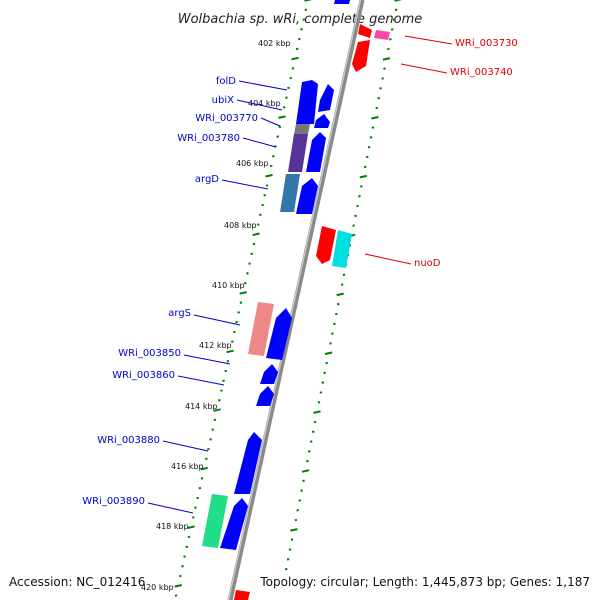  Describe the element at coordinates (290, 193) in the screenshot. I see `gene-argD-arrow` at that location.